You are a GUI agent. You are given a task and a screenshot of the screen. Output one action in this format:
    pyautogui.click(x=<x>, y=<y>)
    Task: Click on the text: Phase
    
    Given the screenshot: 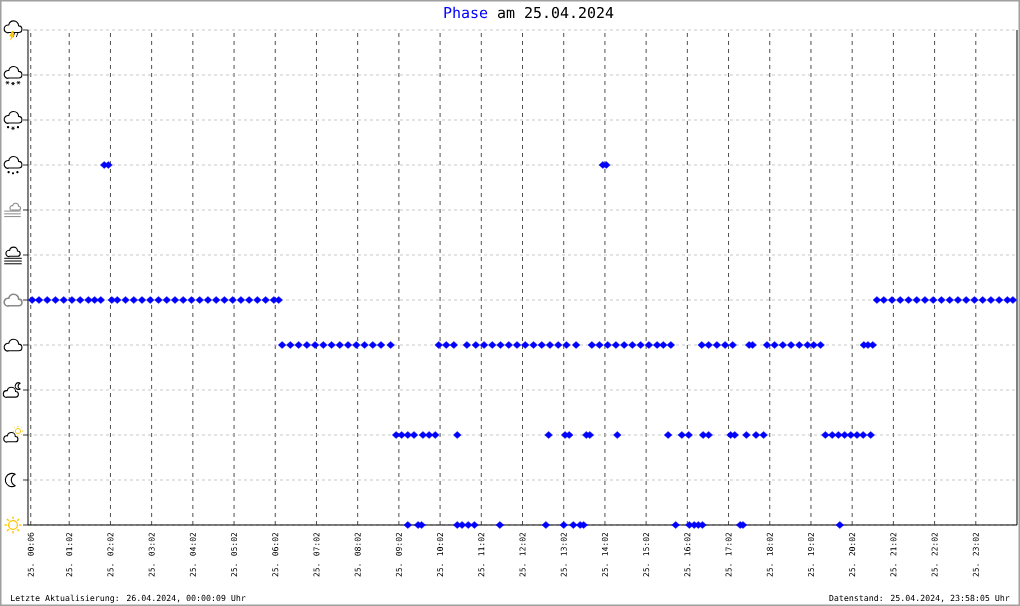 What is the action you would take?
    pyautogui.click(x=466, y=12)
    